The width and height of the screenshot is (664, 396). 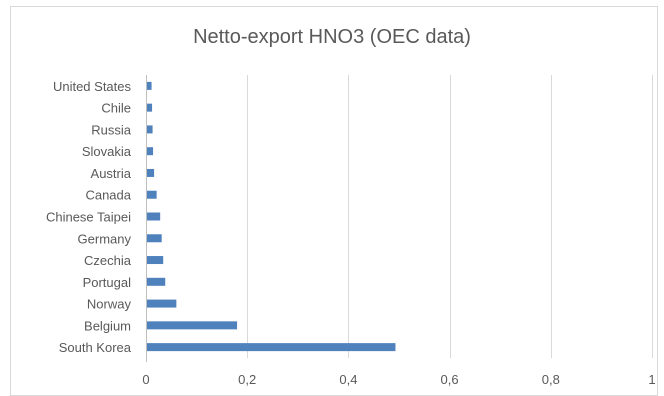 I want to click on chart-title: Netto-export HNO3 (OEC data), so click(x=332, y=37).